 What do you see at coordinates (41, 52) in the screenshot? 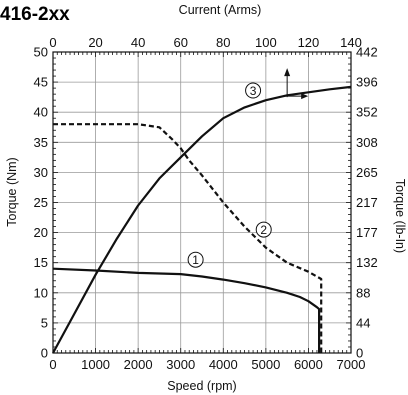
I see `y-tick-label: 50` at bounding box center [41, 52].